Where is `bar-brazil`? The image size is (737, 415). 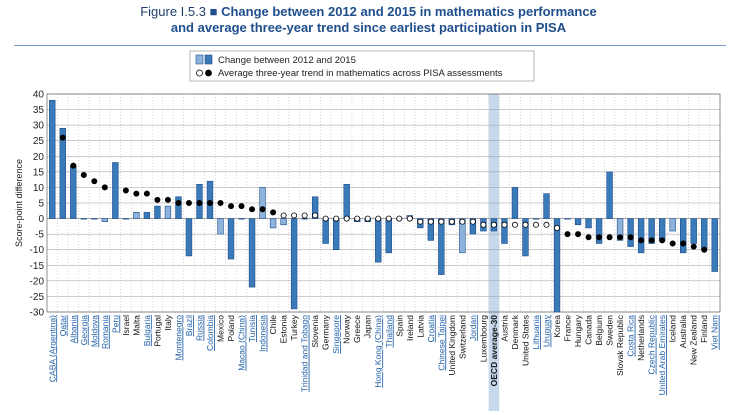
bar-brazil is located at coordinates (189, 237).